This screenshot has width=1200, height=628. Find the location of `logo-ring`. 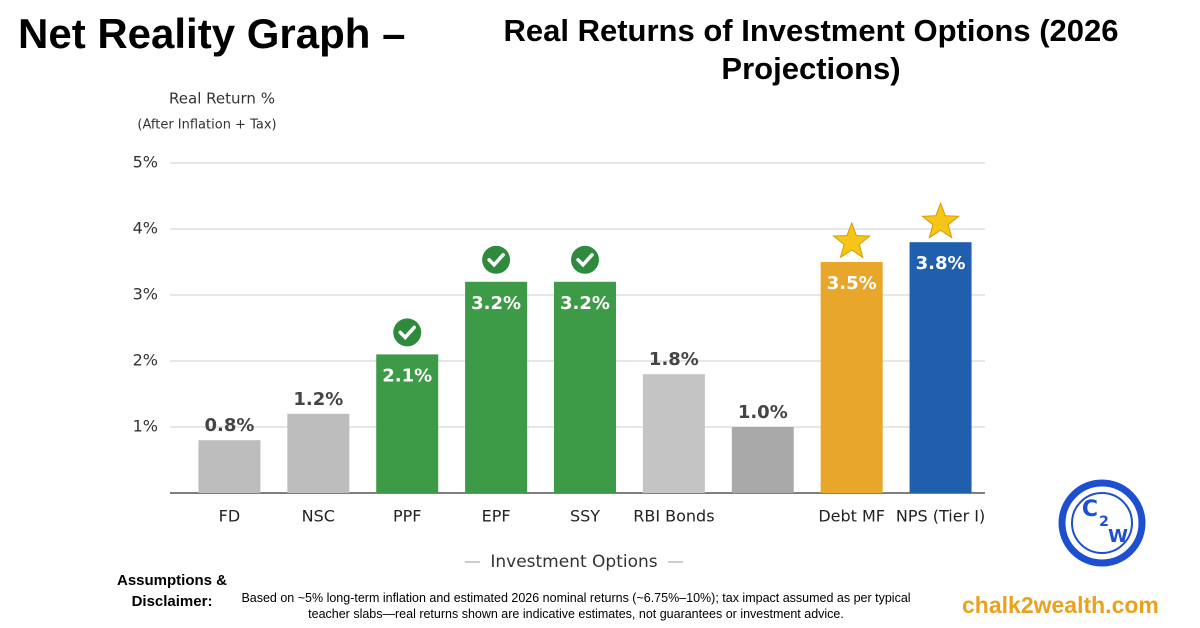

logo-ring is located at coordinates (1102, 523).